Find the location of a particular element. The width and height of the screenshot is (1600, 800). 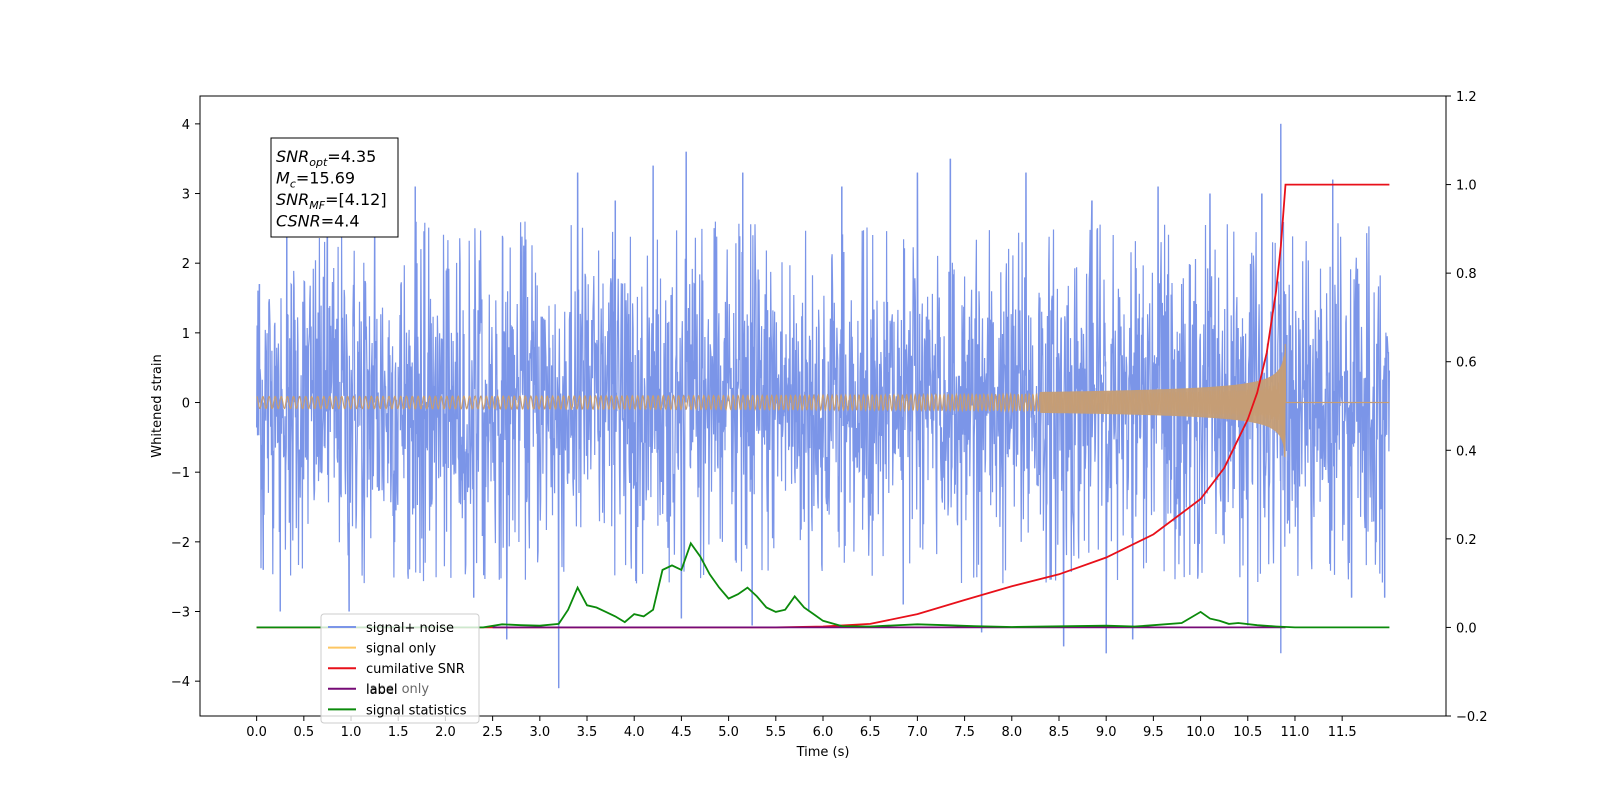

y-right-tick-label: 1.2 is located at coordinates (1466, 97).